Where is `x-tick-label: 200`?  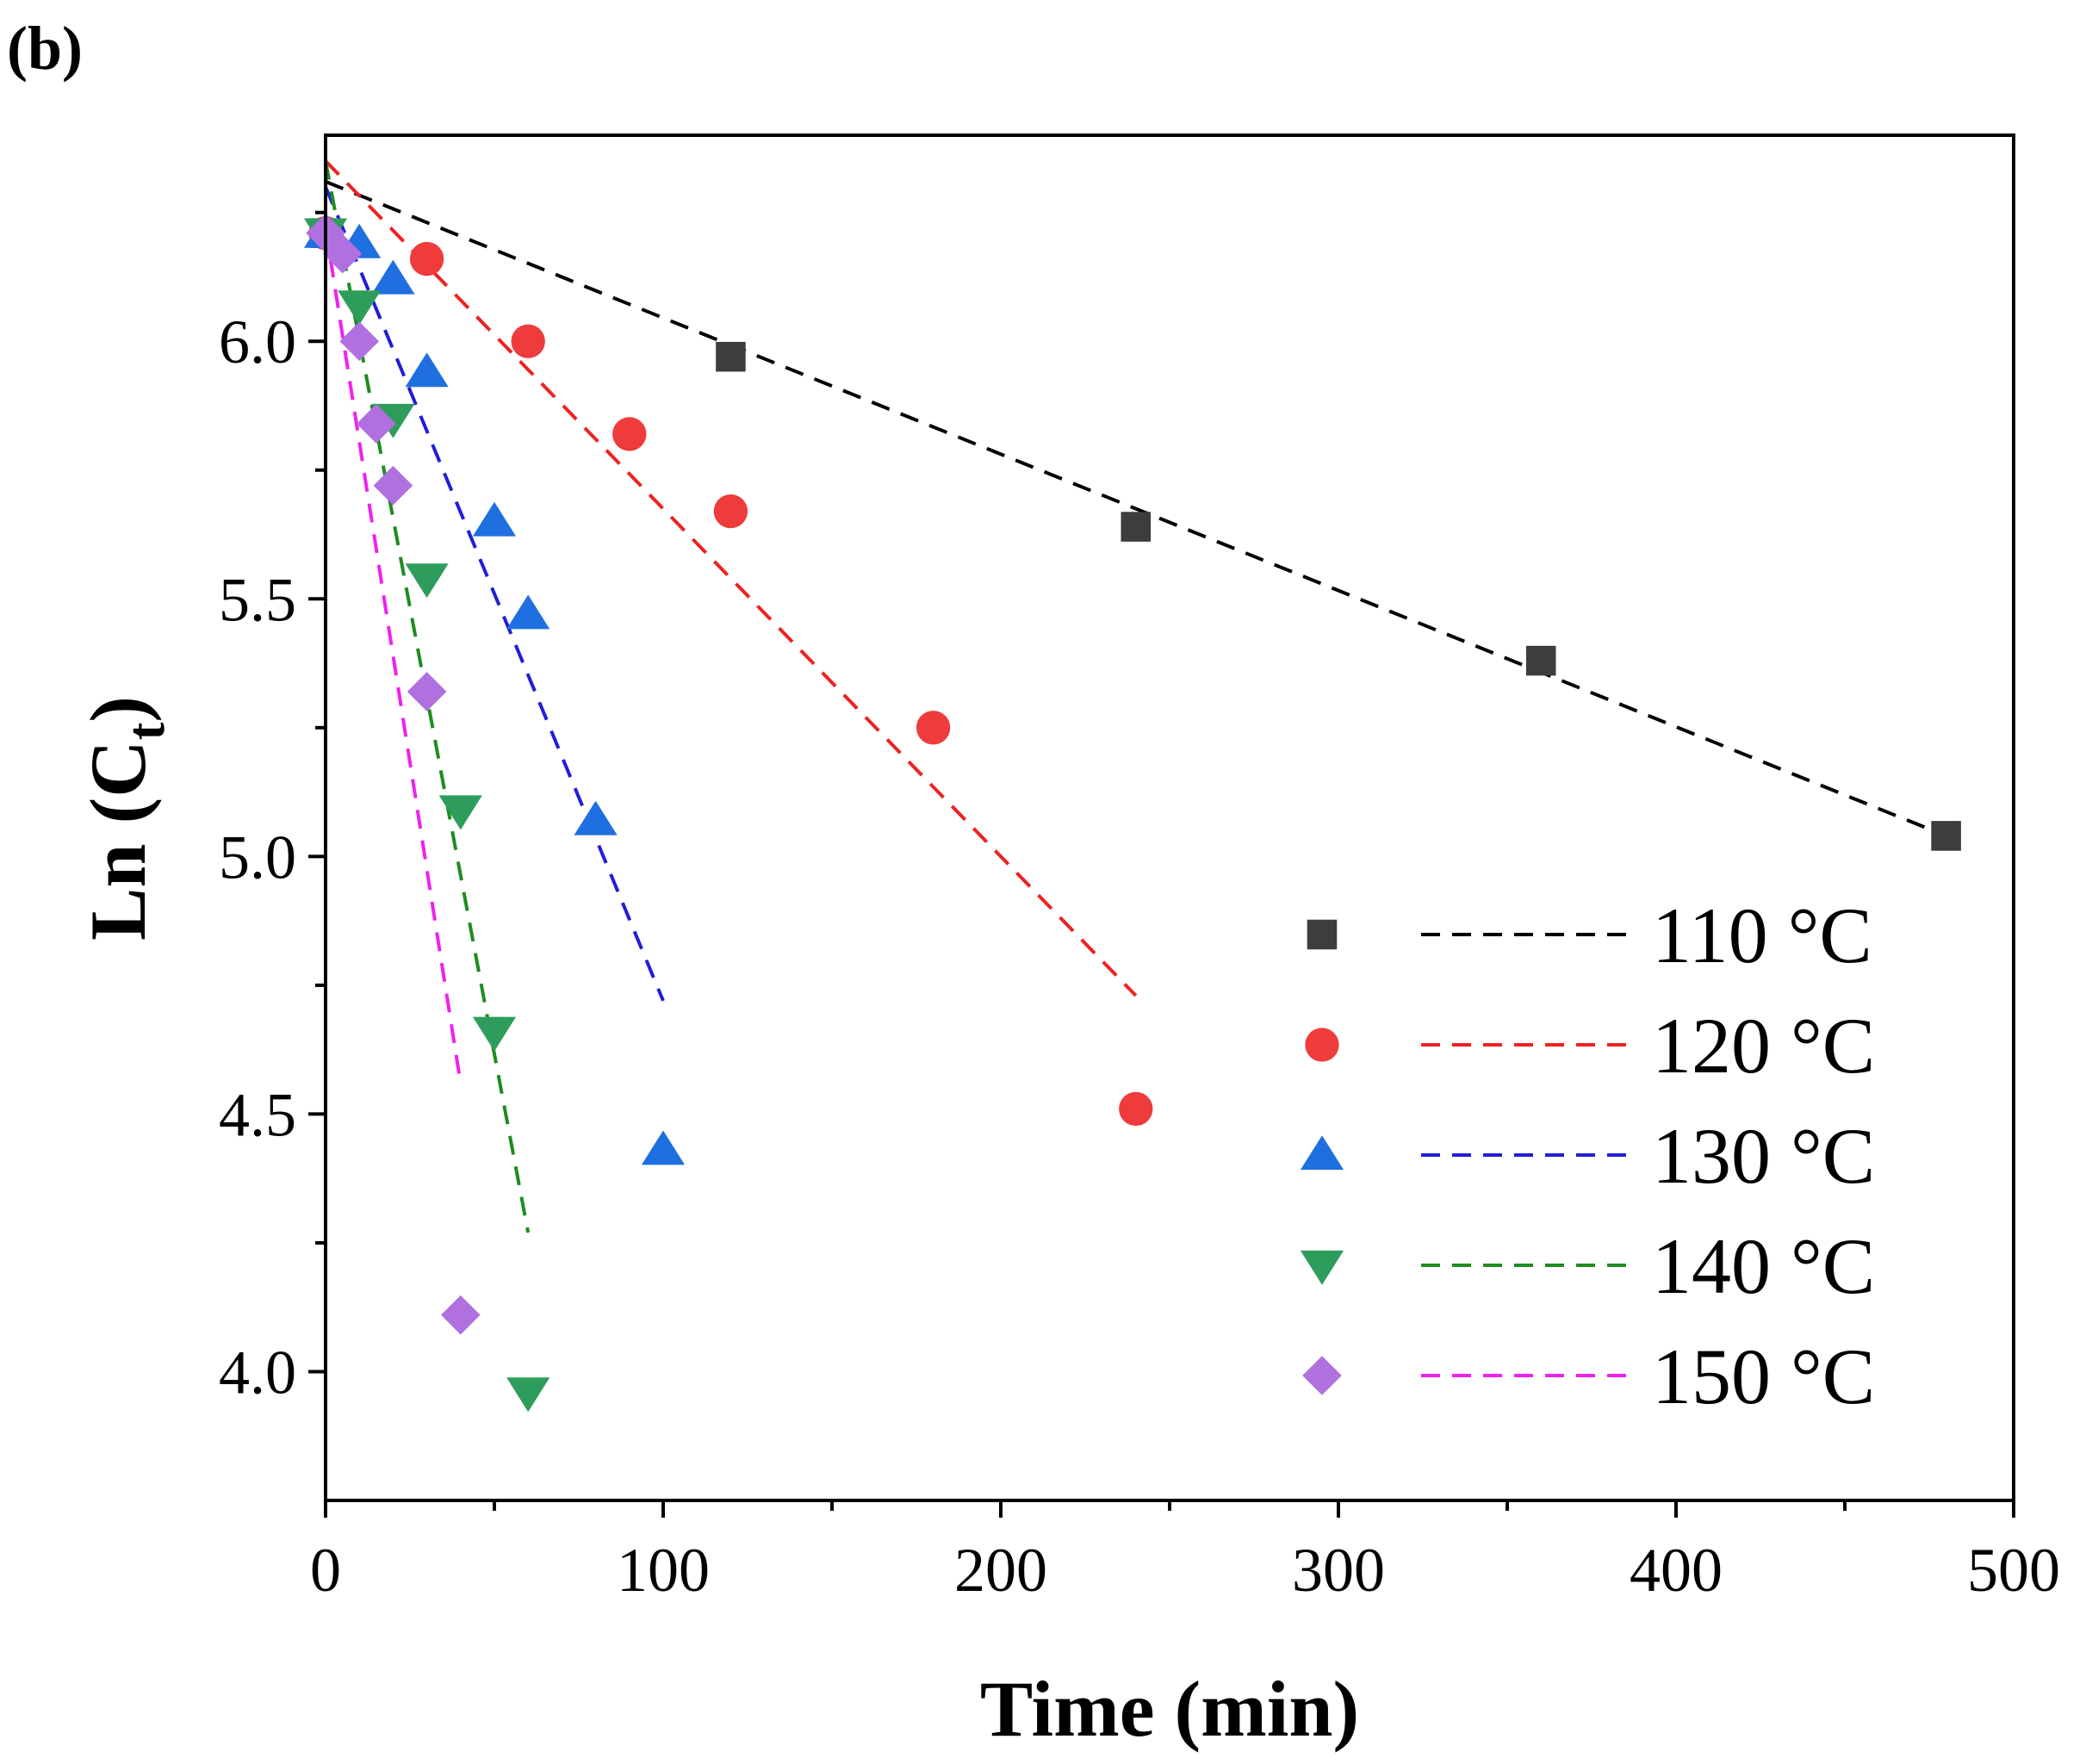
x-tick-label: 200 is located at coordinates (1000, 1571).